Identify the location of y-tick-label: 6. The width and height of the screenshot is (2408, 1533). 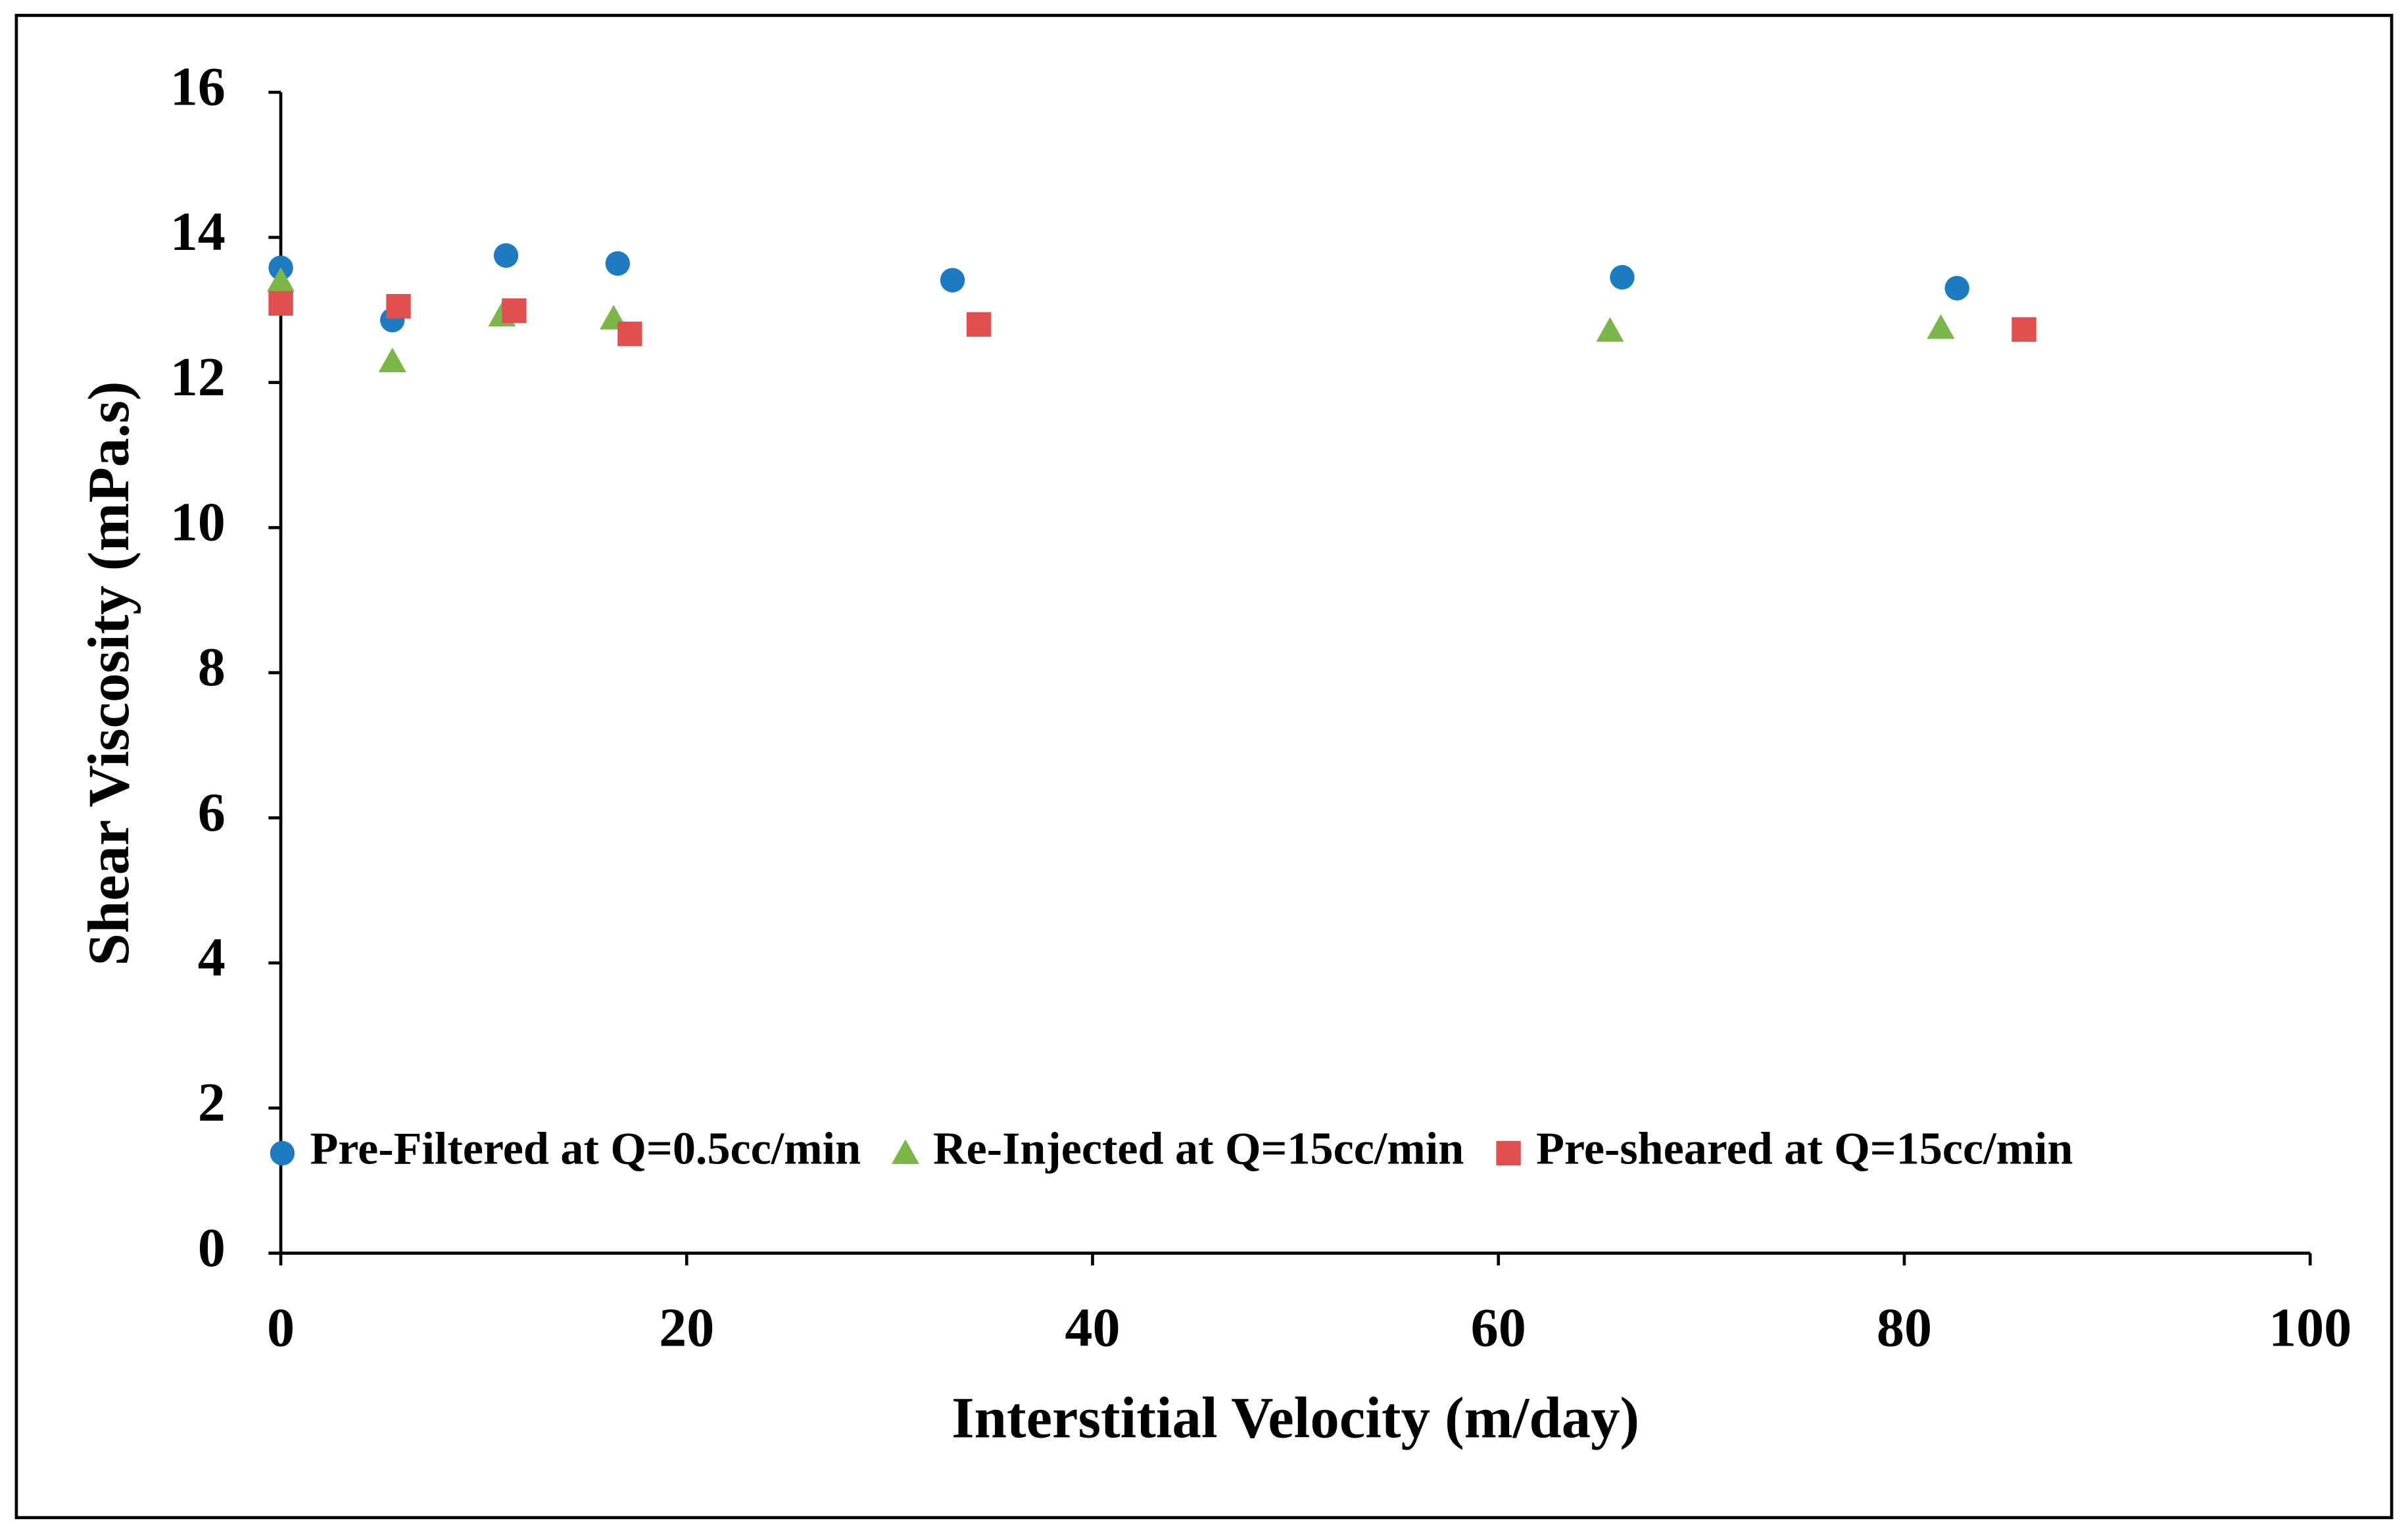
(212, 813).